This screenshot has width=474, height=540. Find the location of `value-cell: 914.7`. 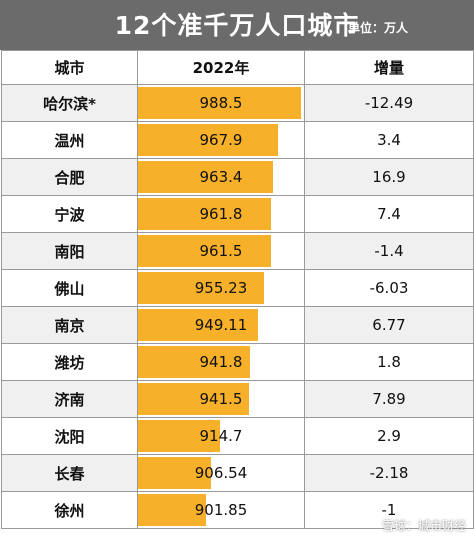

value-cell: 914.7 is located at coordinates (221, 436).